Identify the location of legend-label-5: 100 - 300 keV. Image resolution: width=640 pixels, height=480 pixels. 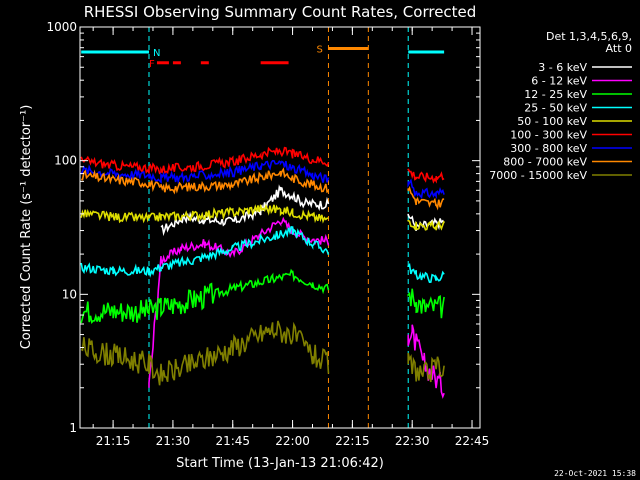
(548, 135).